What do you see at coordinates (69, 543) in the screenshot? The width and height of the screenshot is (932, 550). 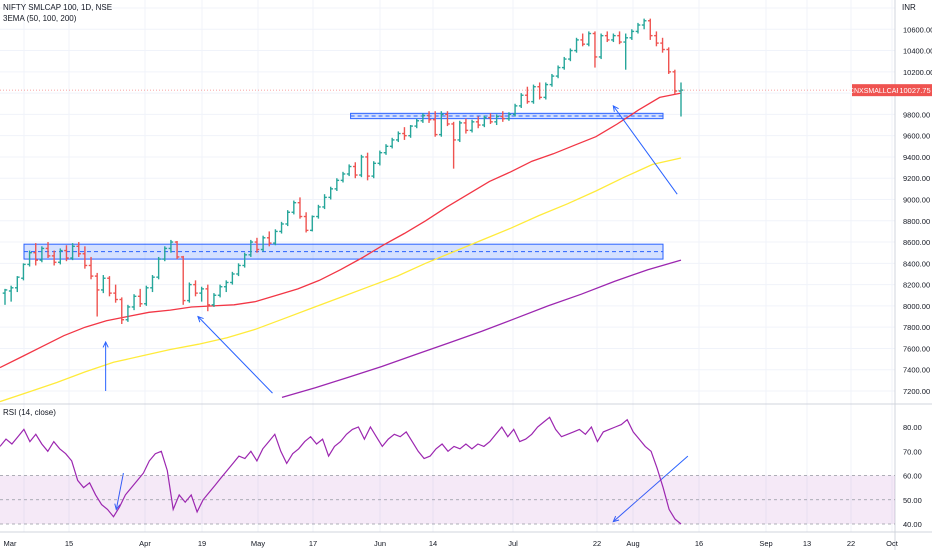 I see `time-axis-tick-label: 15` at bounding box center [69, 543].